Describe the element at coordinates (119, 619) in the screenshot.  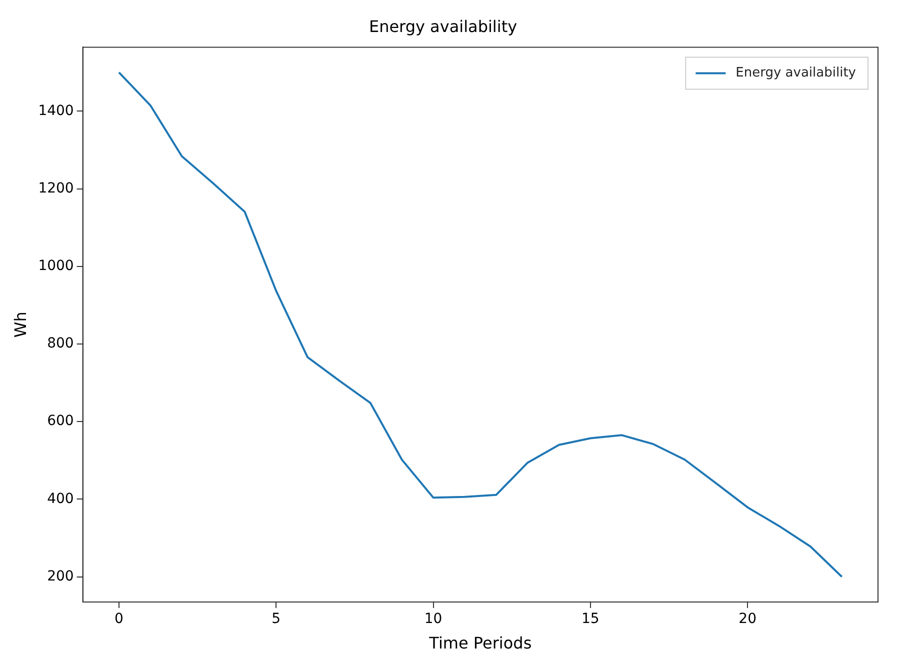
I see `x-tick-label: 0` at that location.